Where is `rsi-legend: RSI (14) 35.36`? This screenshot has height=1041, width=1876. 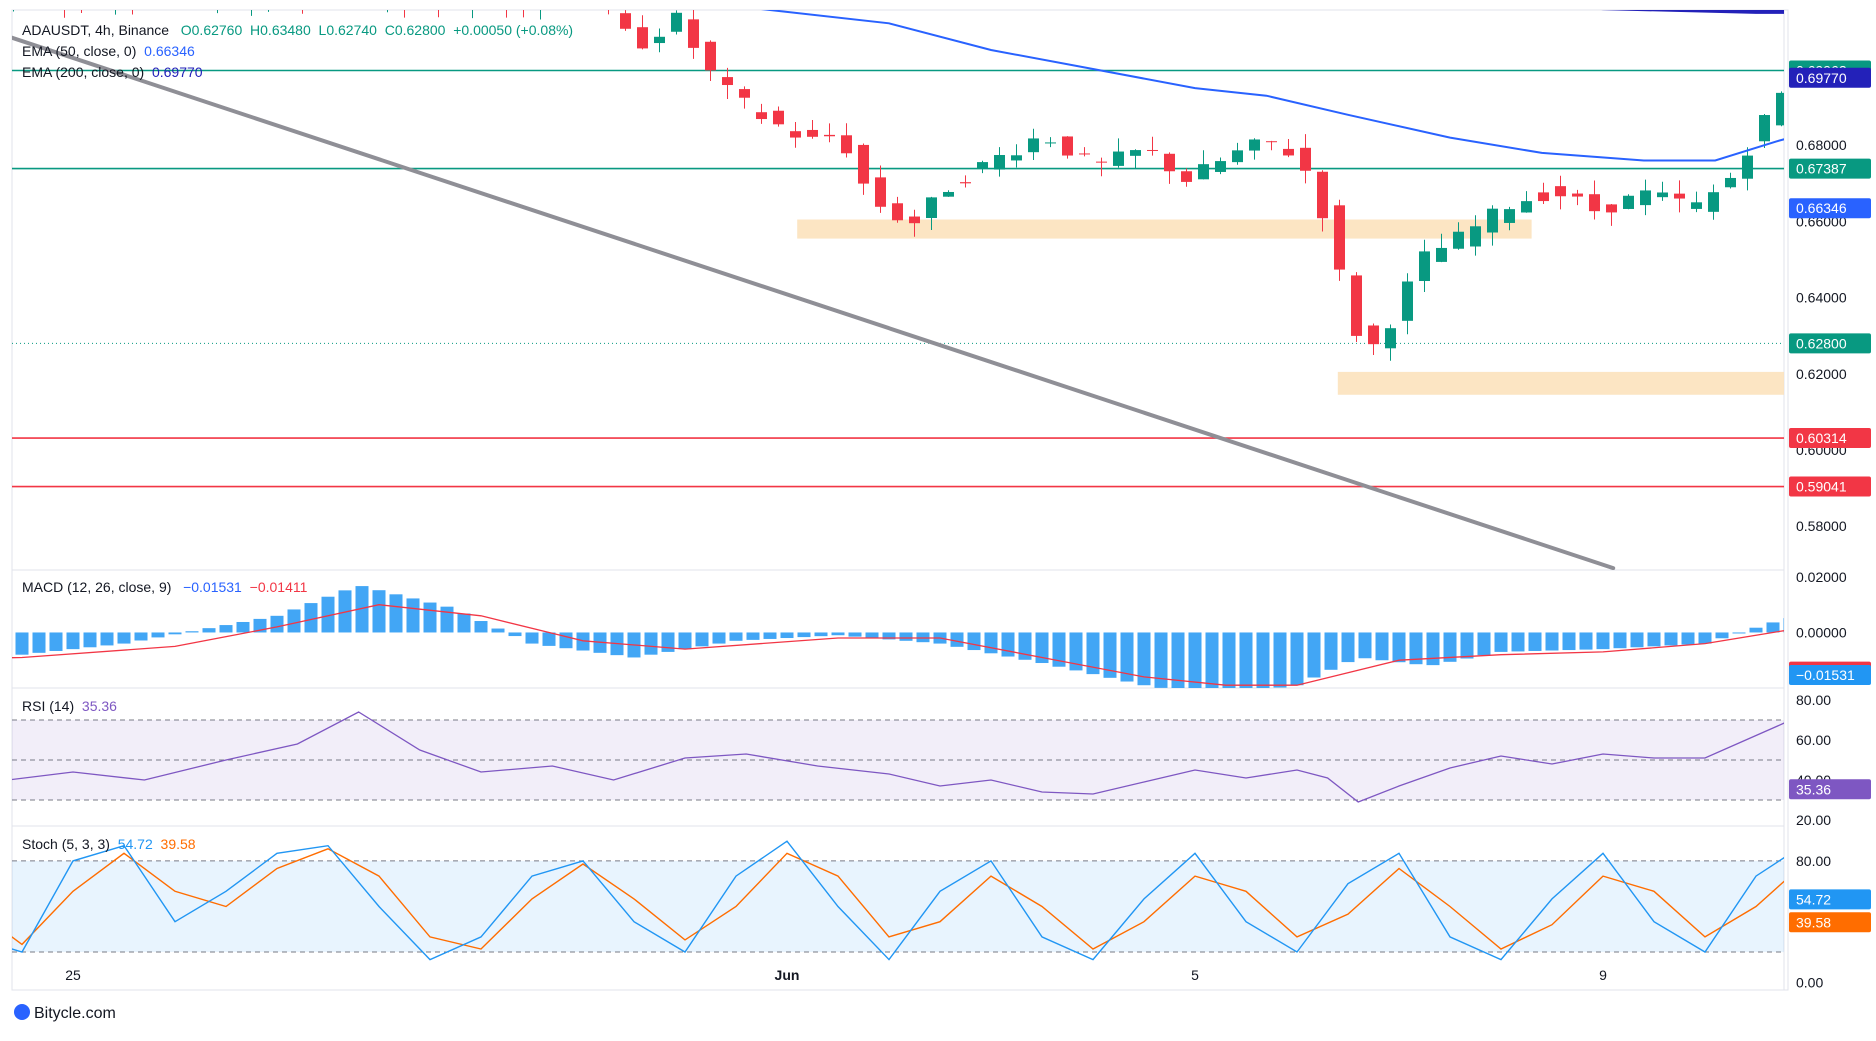 rsi-legend: RSI (14) 35.36 is located at coordinates (69, 706).